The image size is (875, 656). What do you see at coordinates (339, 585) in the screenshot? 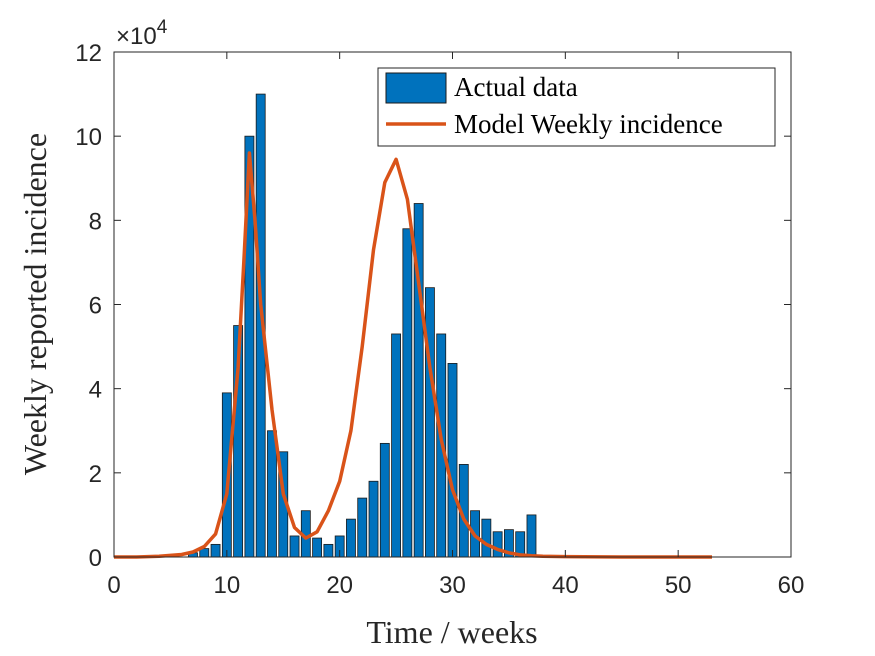
I see `x-tick-label-20: 20` at bounding box center [339, 585].